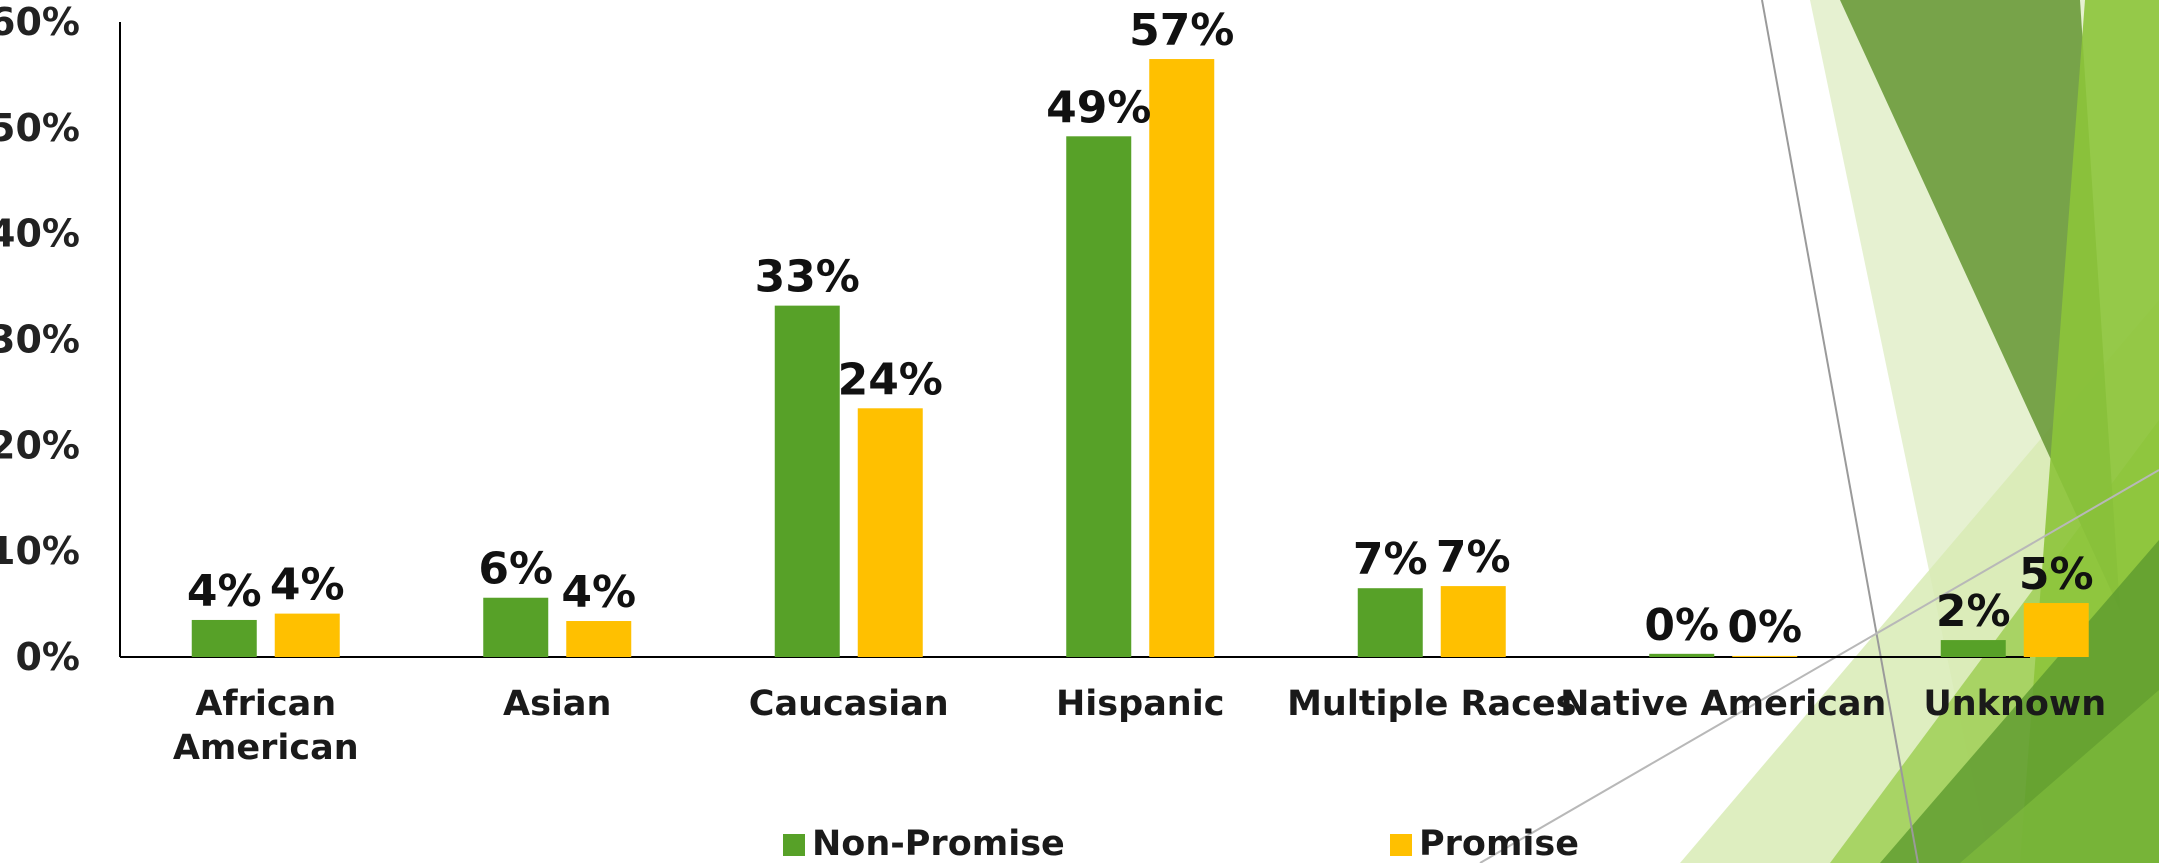  What do you see at coordinates (1181, 843) in the screenshot?
I see `legend: Non-Promise Promise` at bounding box center [1181, 843].